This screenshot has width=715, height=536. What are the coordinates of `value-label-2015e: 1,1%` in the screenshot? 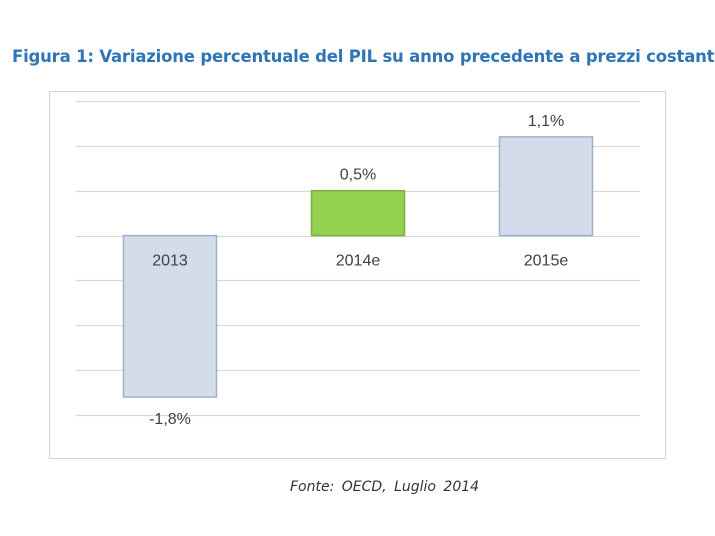 It's located at (546, 121).